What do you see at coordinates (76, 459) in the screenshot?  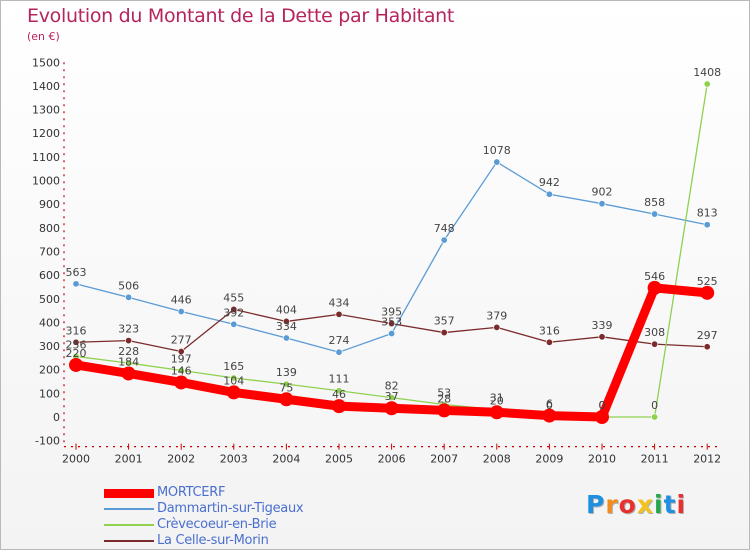 I see `x-tick-label: 2000` at bounding box center [76, 459].